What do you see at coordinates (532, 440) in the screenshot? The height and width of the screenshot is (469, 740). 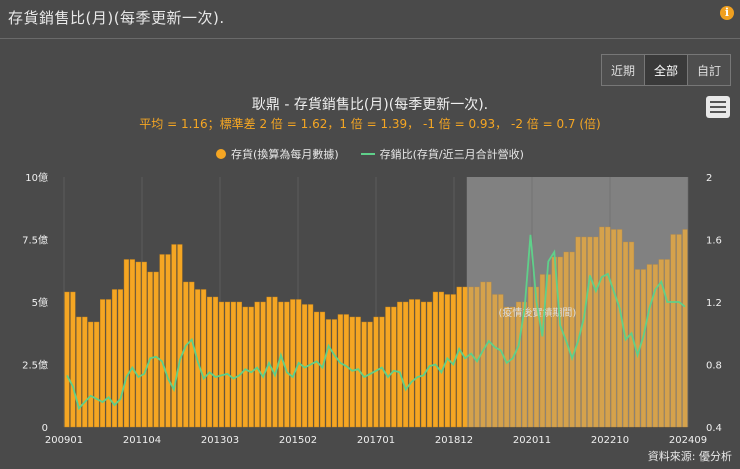 I see `x-axis-tick-label: 202011` at bounding box center [532, 440].